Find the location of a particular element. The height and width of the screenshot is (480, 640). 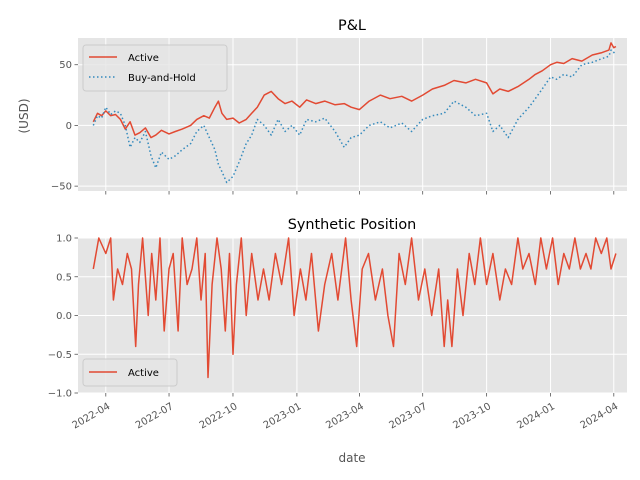

position-y-ticks: −1.0 −0.5 0.0 0.5 1.0 is located at coordinates (63, 317).